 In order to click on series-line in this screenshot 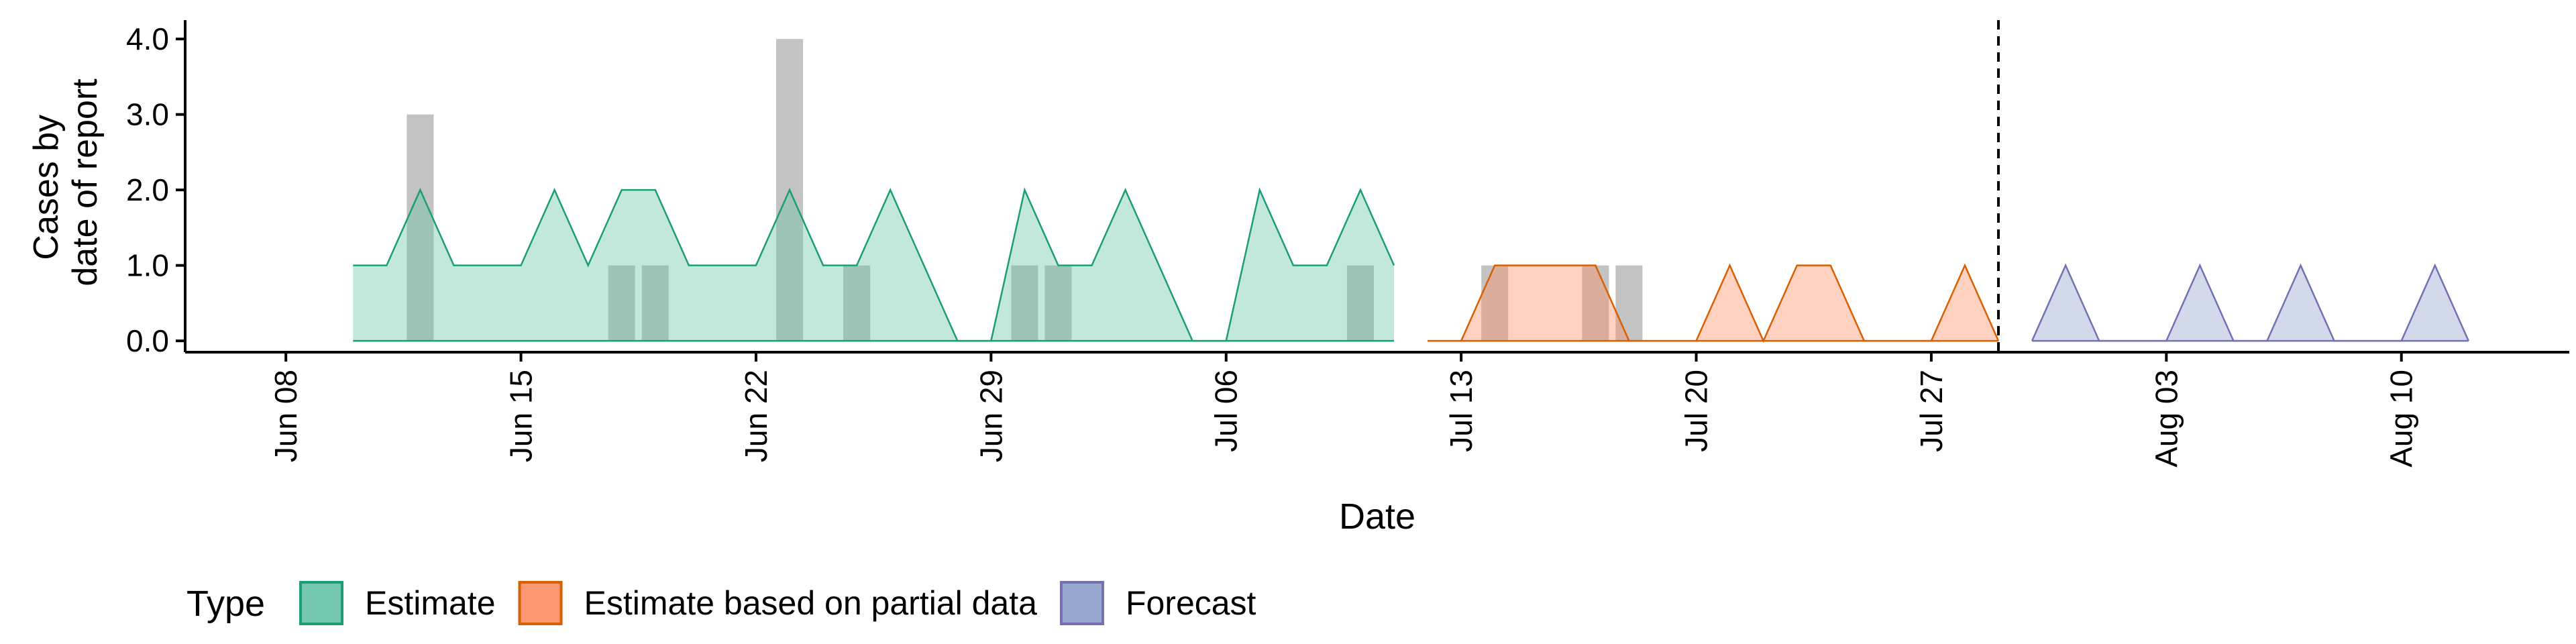, I will do `click(2250, 302)`.